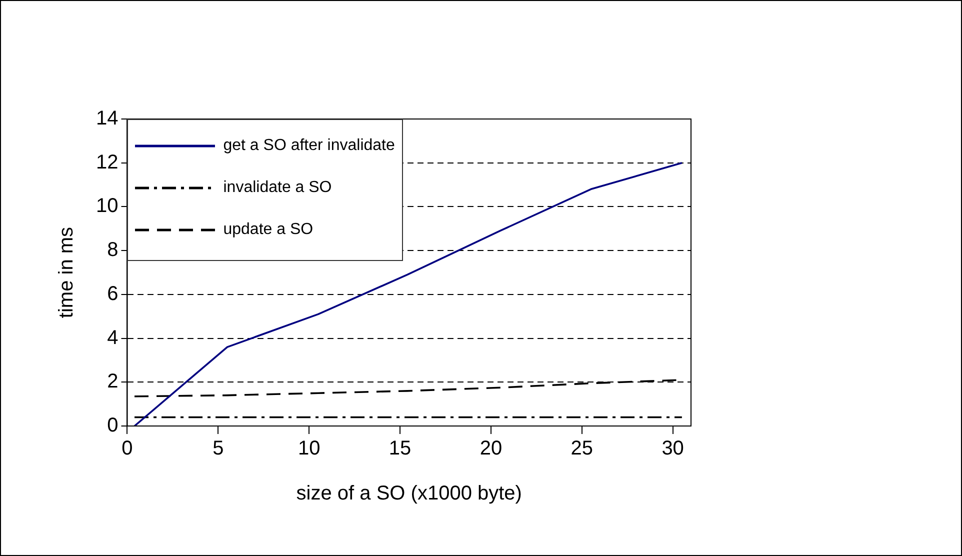 Image resolution: width=962 pixels, height=556 pixels. I want to click on x-tick-label: 25, so click(582, 449).